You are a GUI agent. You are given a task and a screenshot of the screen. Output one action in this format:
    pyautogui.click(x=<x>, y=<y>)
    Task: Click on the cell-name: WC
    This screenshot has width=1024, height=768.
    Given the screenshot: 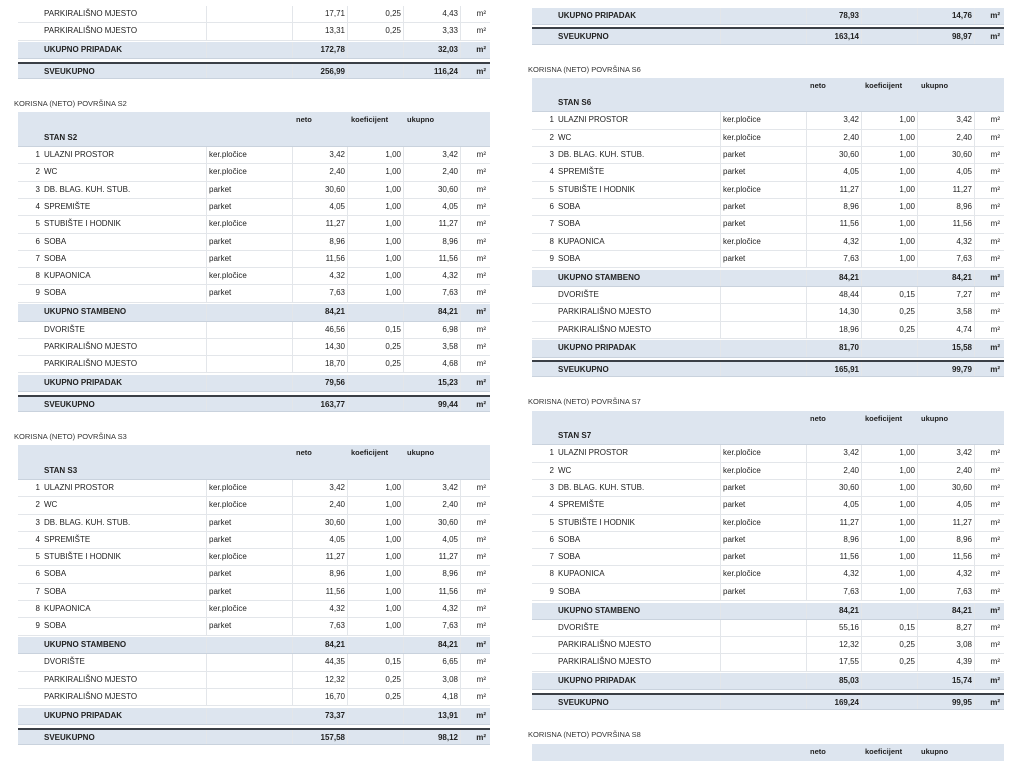 What is the action you would take?
    pyautogui.click(x=565, y=137)
    